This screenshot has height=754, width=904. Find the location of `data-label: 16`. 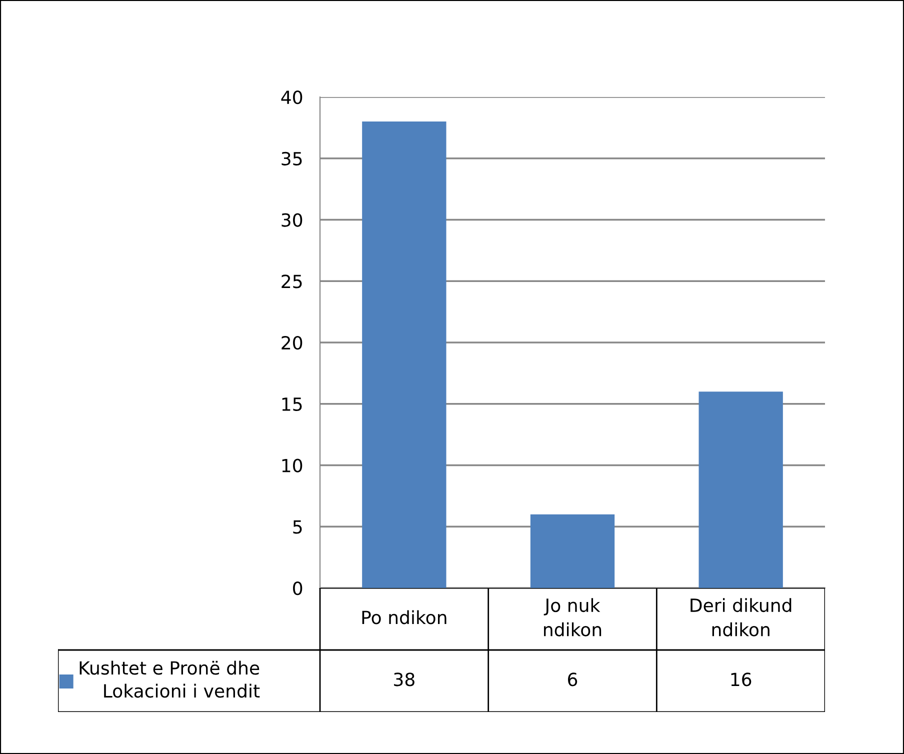

data-label: 16 is located at coordinates (741, 679).